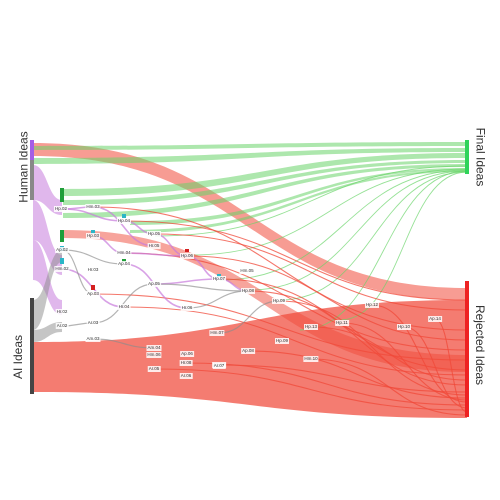 This screenshot has width=500, height=500. What do you see at coordinates (93, 236) in the screenshot?
I see `node-label: Hp.03` at bounding box center [93, 236].